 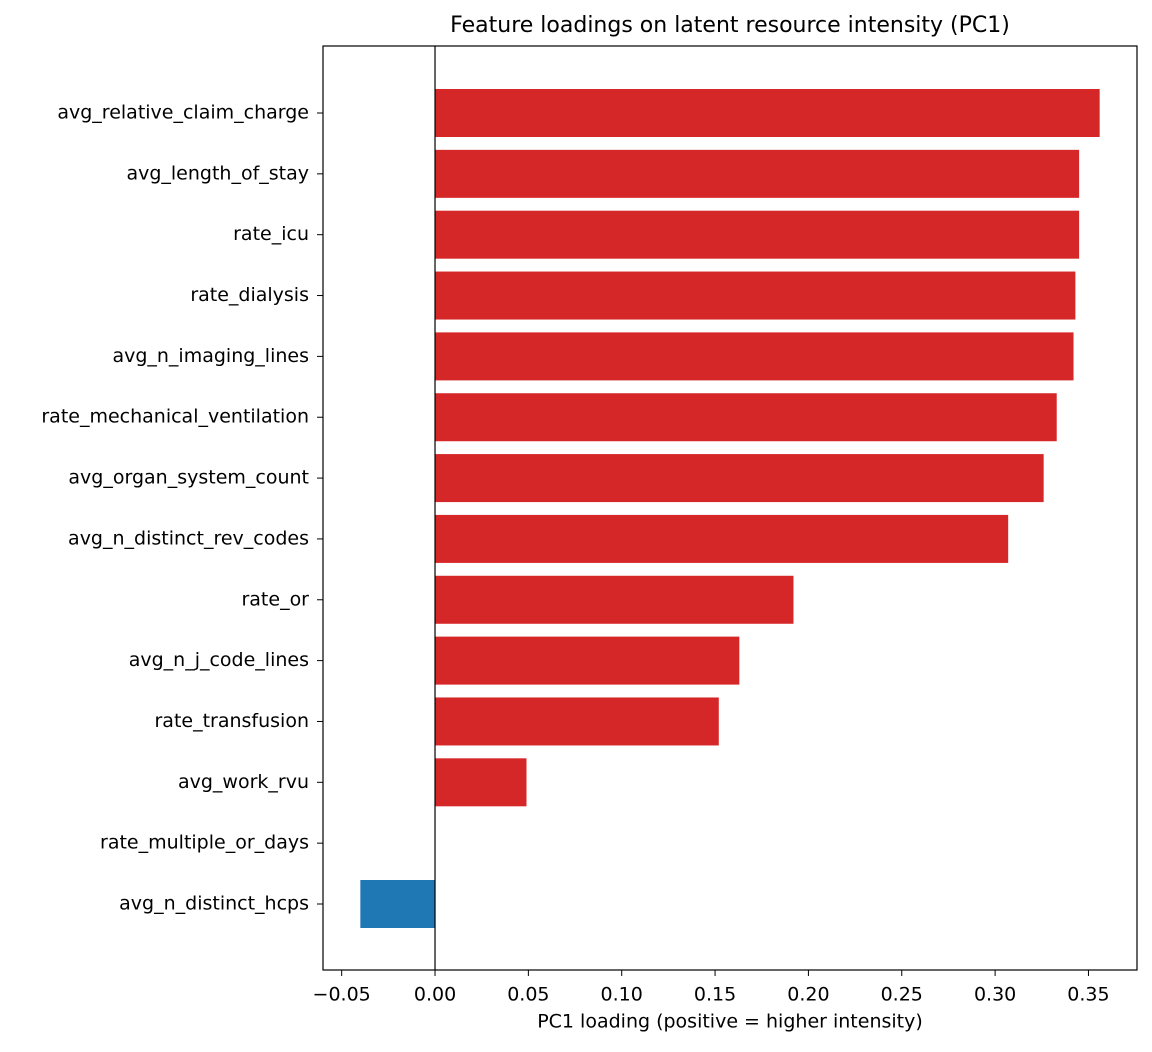 What do you see at coordinates (217, 173) in the screenshot?
I see `y-tick-label: avg_length_of_stay` at bounding box center [217, 173].